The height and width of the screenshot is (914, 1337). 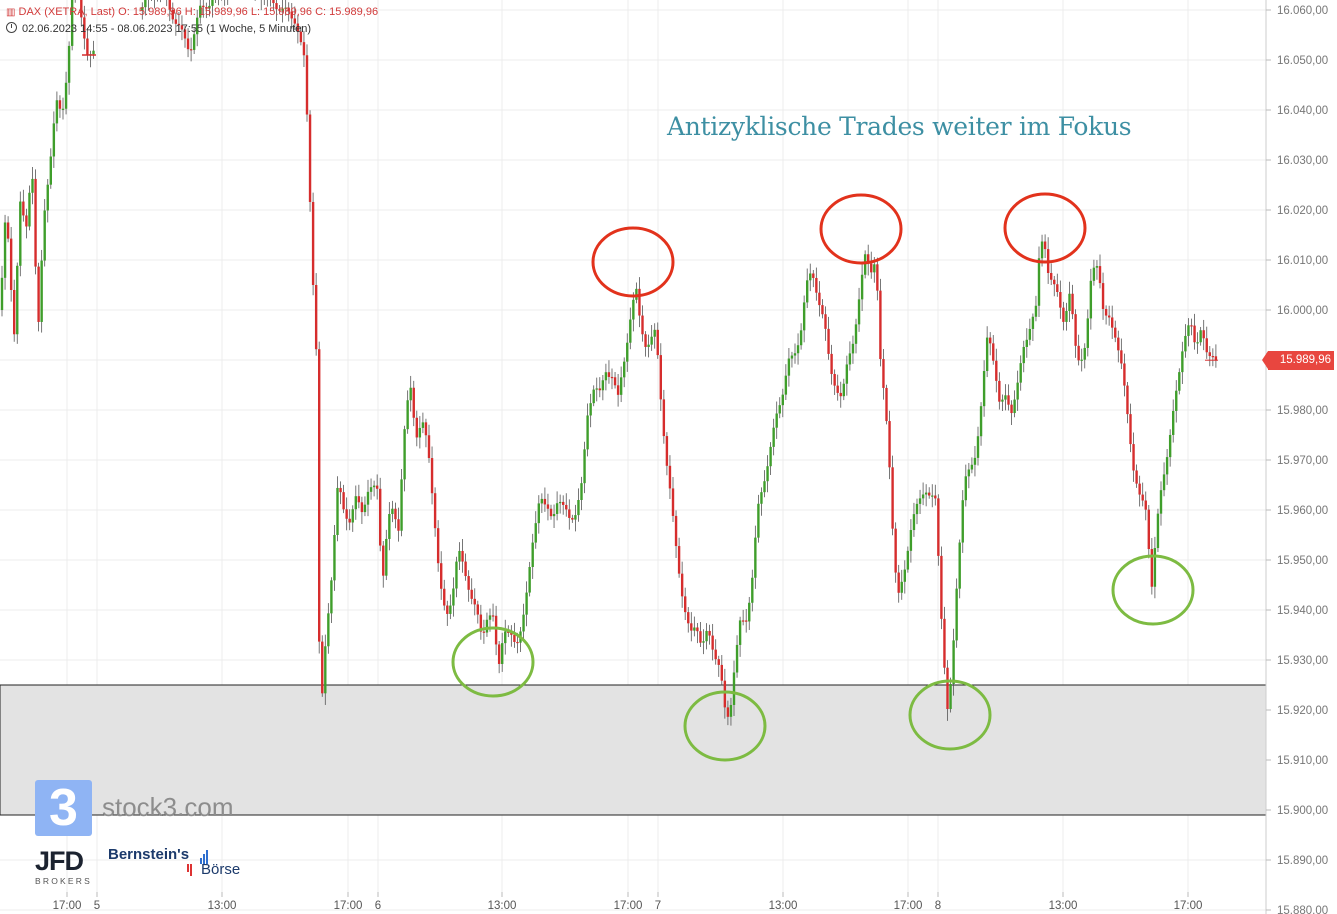 What do you see at coordinates (1302, 461) in the screenshot?
I see `y-tick-label: 15.970,00` at bounding box center [1302, 461].